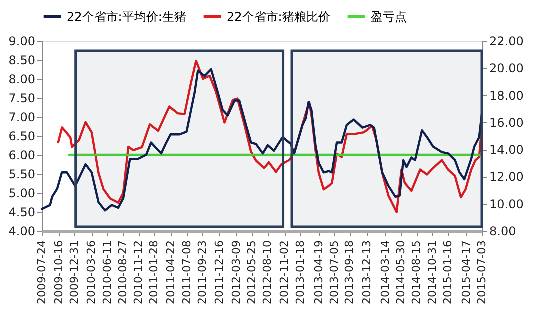 Image resolution: width=560 pixels, height=311 pixels. Describe the element at coordinates (59, 272) in the screenshot. I see `x-tick-label: 2009-10-16` at that location.